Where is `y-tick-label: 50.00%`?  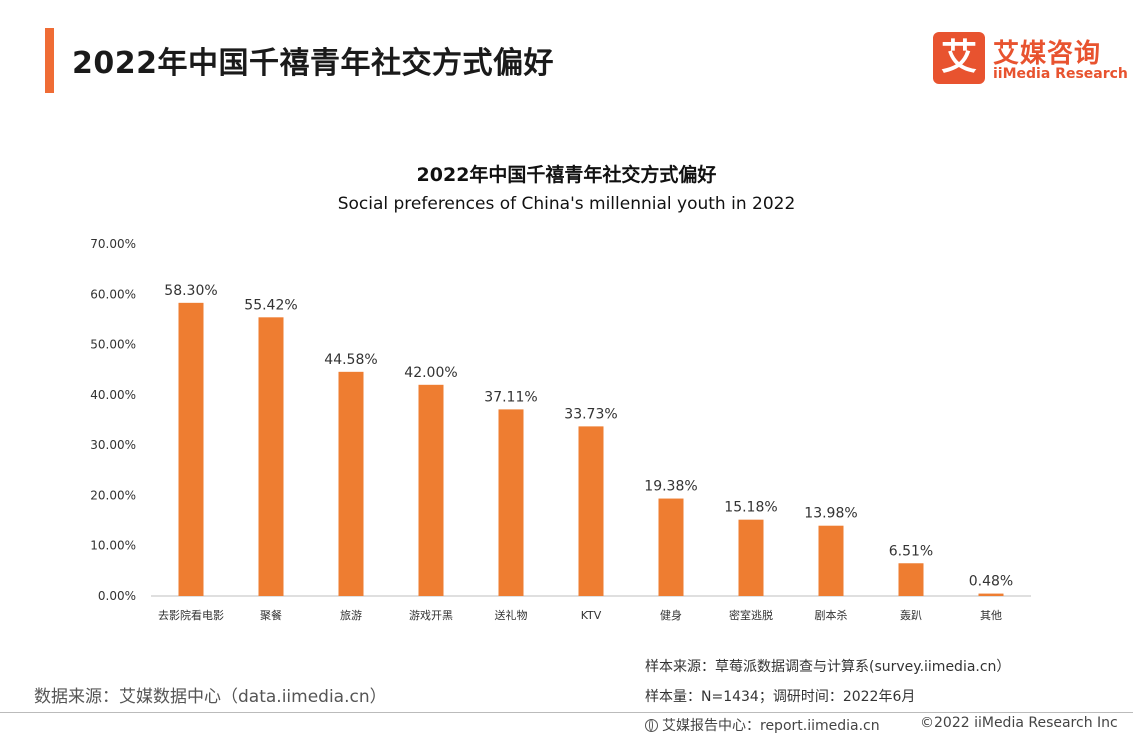
y-tick-label: 50.00% is located at coordinates (113, 345).